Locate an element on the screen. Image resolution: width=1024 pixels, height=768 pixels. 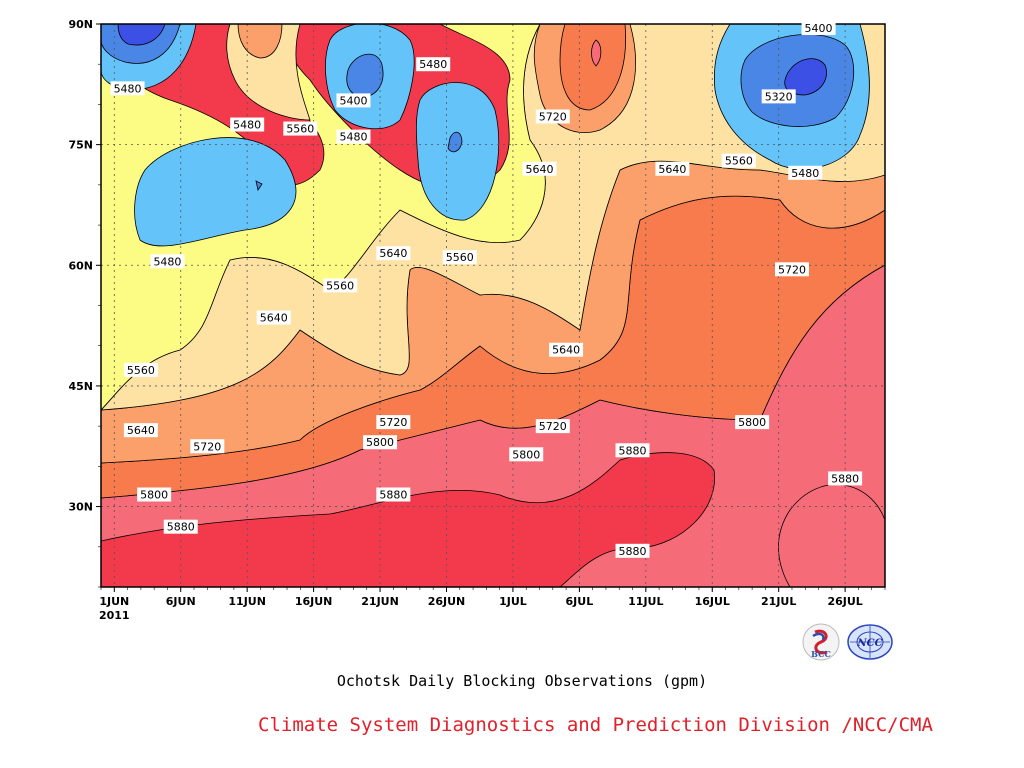
contour-label-text: 5400 is located at coordinates (353, 100).